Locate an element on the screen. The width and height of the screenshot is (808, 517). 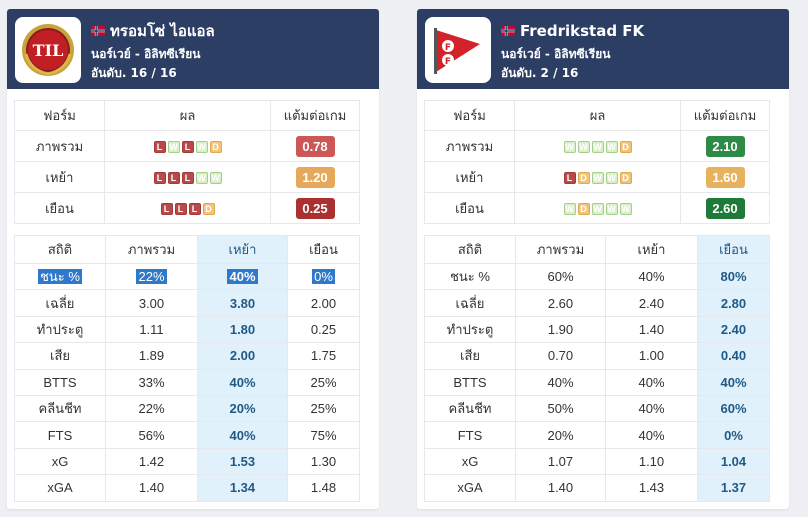
team-logo: TIL is located at coordinates (48, 50).